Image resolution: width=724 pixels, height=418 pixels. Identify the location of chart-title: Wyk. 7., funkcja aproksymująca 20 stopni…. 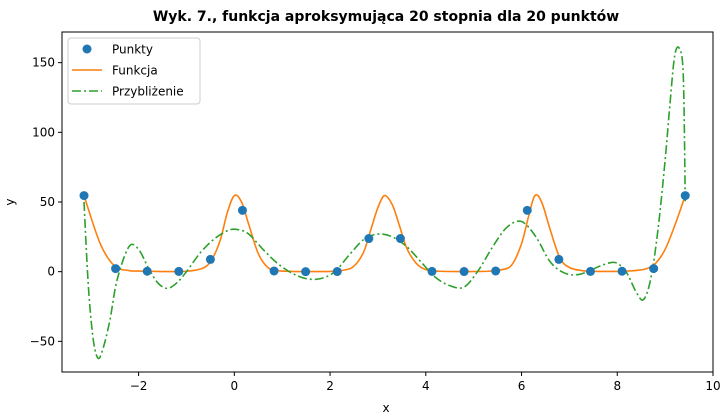
(386, 17).